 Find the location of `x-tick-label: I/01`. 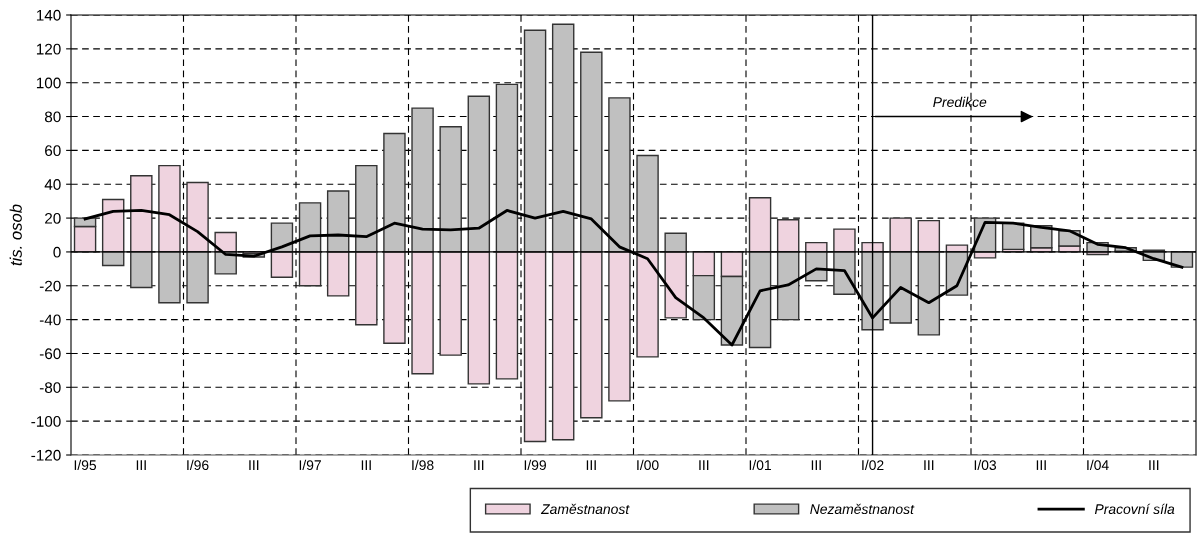

x-tick-label: I/01 is located at coordinates (760, 465).